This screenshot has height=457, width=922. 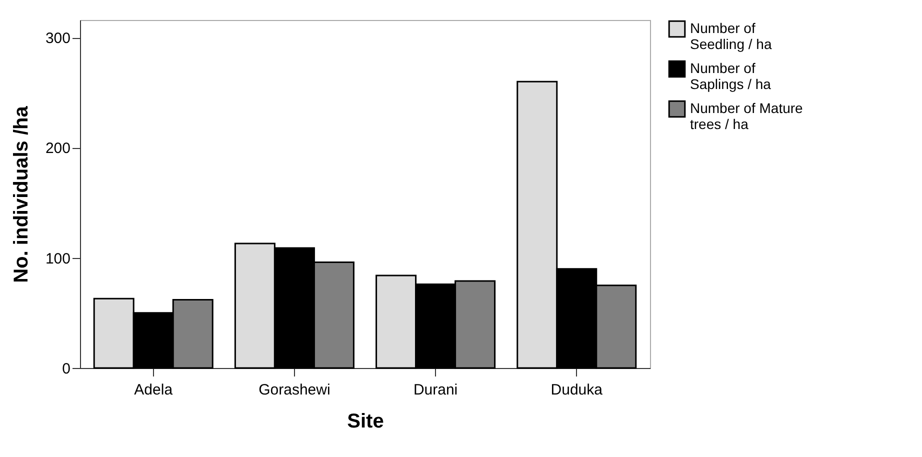 What do you see at coordinates (731, 36) in the screenshot?
I see `legend-label: Number of Seedling / ha` at bounding box center [731, 36].